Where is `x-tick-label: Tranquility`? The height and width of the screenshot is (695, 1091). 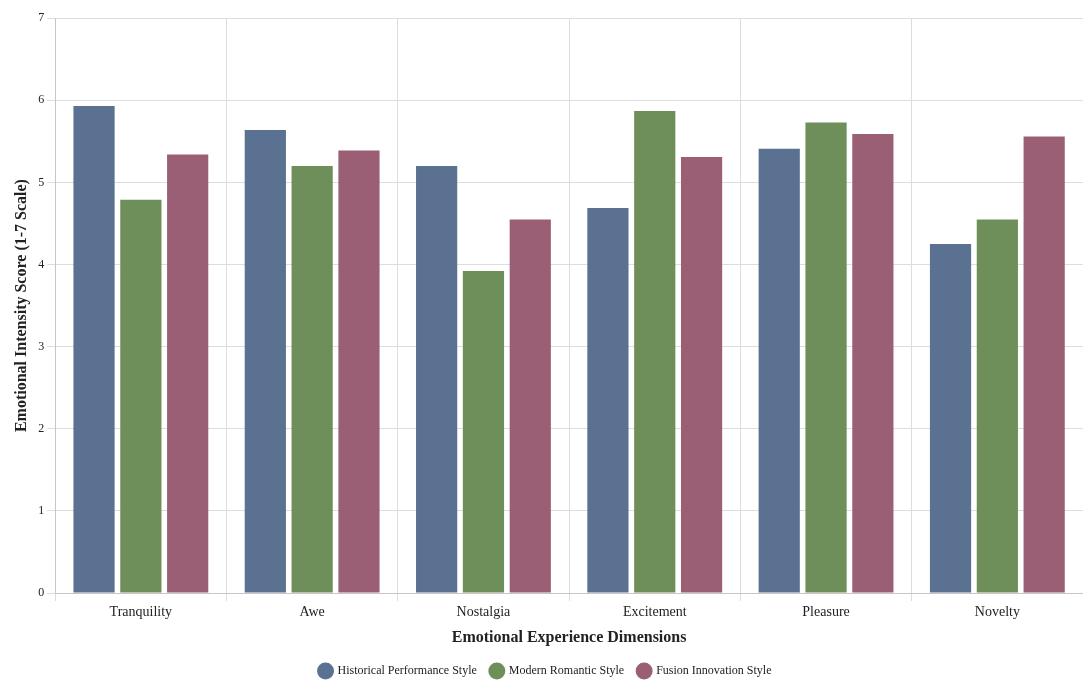
x-tick-label: Tranquility is located at coordinates (141, 612).